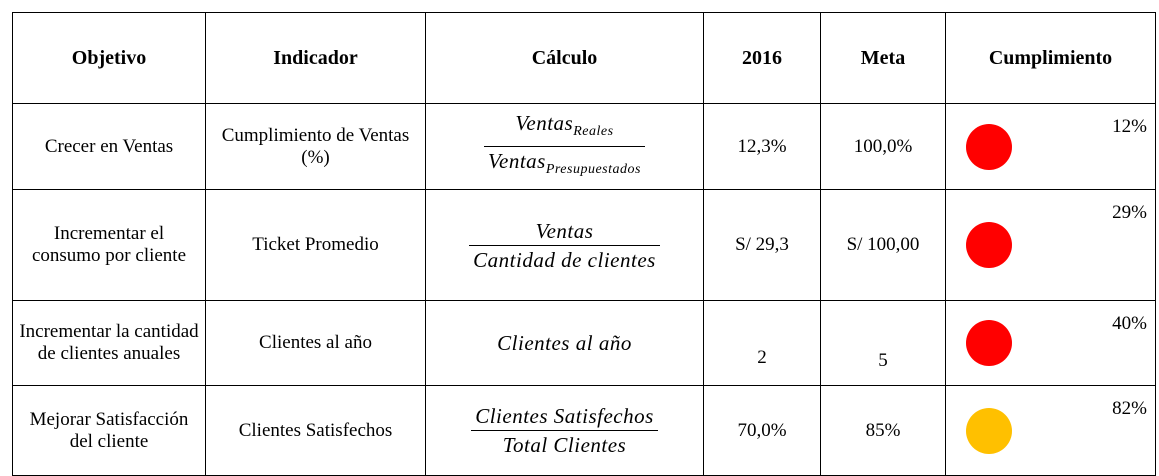 This screenshot has height=476, width=1159. I want to click on objetivo-cell: Crecer en Ventas, so click(109, 146).